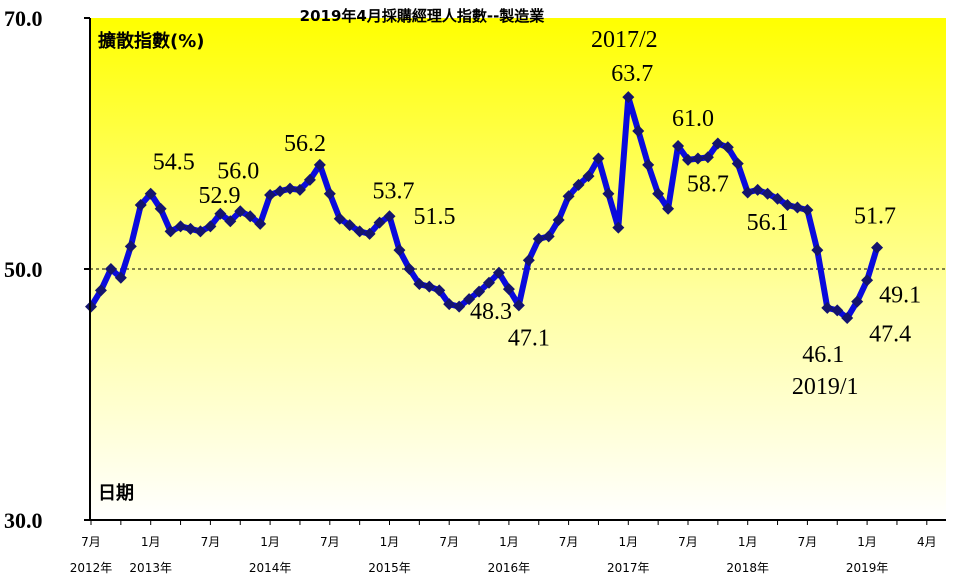 The image size is (965, 587). What do you see at coordinates (23, 269) in the screenshot?
I see `y-tick-label: 50.0` at bounding box center [23, 269].